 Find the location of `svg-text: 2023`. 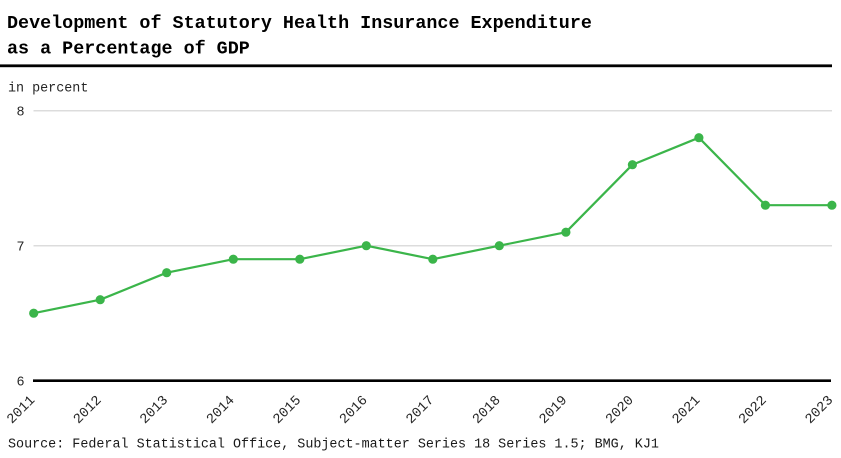

svg-text: 2023 is located at coordinates (820, 411).